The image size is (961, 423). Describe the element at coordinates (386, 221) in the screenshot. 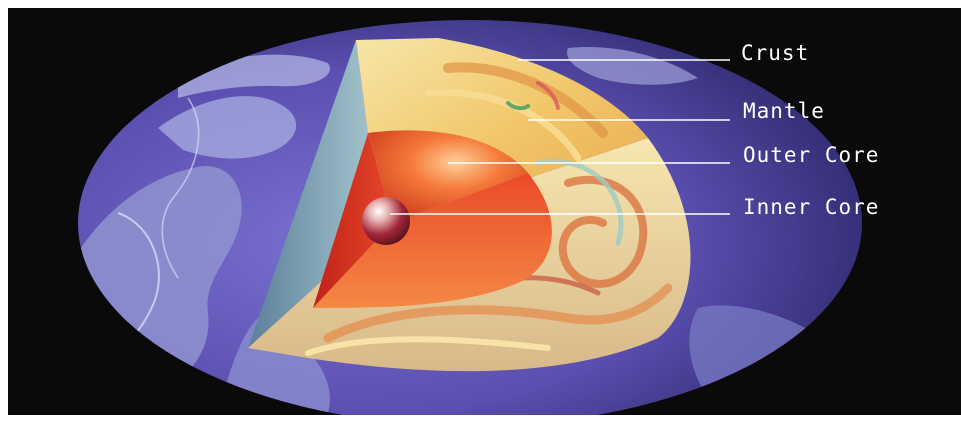

I see `inner-core-sphere` at that location.